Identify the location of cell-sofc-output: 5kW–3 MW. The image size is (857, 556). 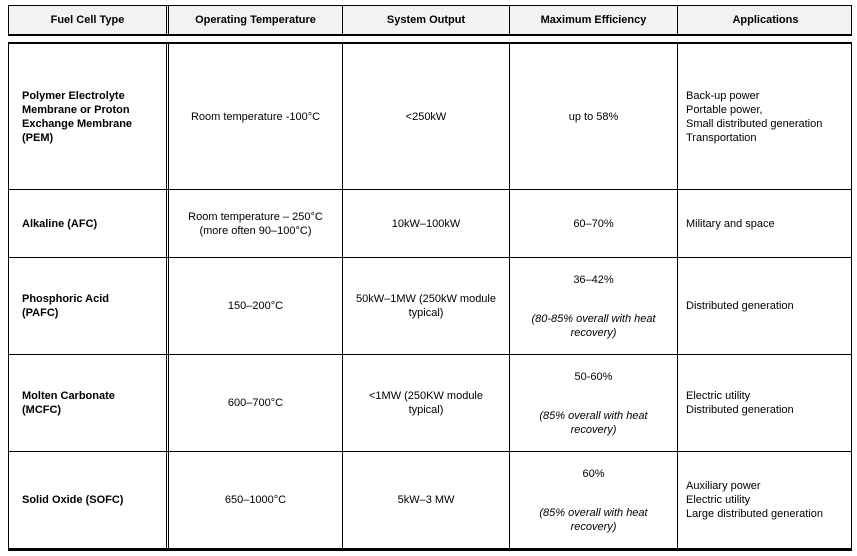
(426, 500).